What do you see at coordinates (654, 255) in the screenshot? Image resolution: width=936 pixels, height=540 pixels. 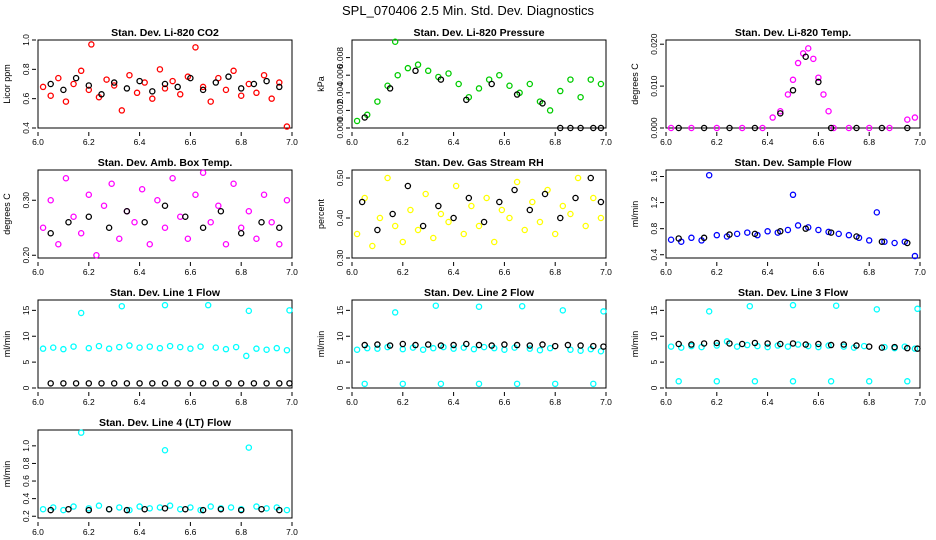 I see `y-tick-label: 0.4` at bounding box center [654, 255].